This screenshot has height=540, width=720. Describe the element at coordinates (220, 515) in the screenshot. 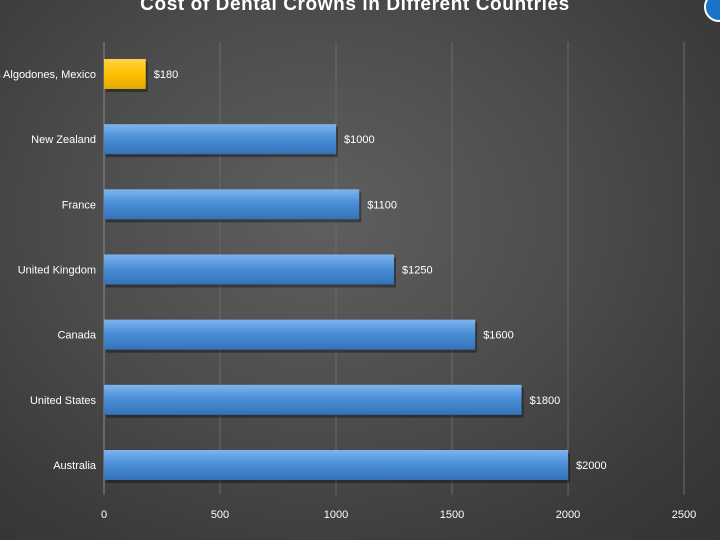

I see `x-tick-label: 500` at that location.